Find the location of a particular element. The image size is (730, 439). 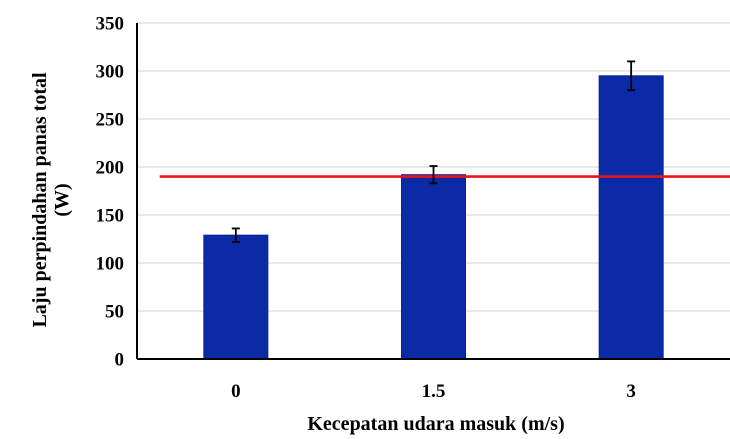

x-tick-labels: 0 1.5 3 is located at coordinates (433, 391).